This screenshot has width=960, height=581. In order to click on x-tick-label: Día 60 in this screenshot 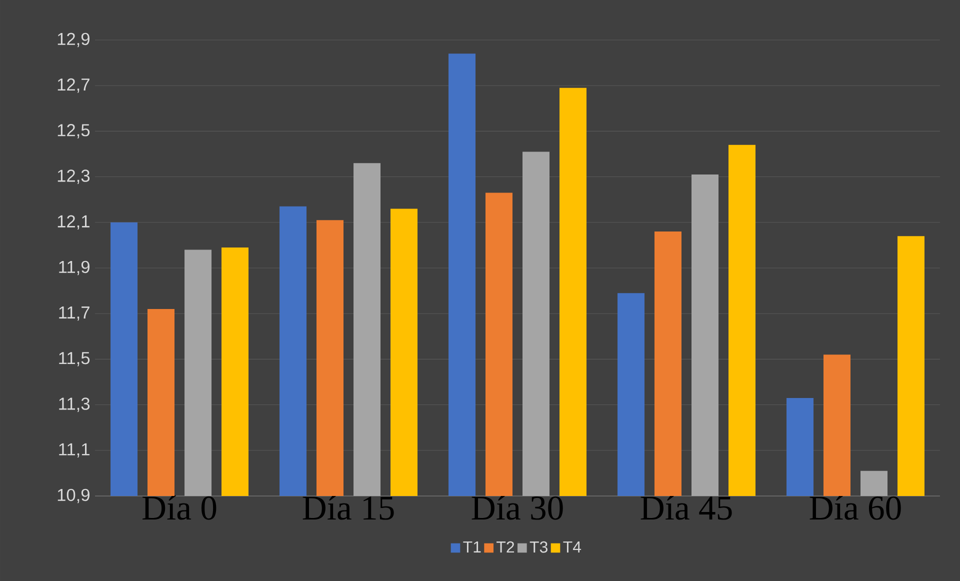, I will do `click(855, 507)`.